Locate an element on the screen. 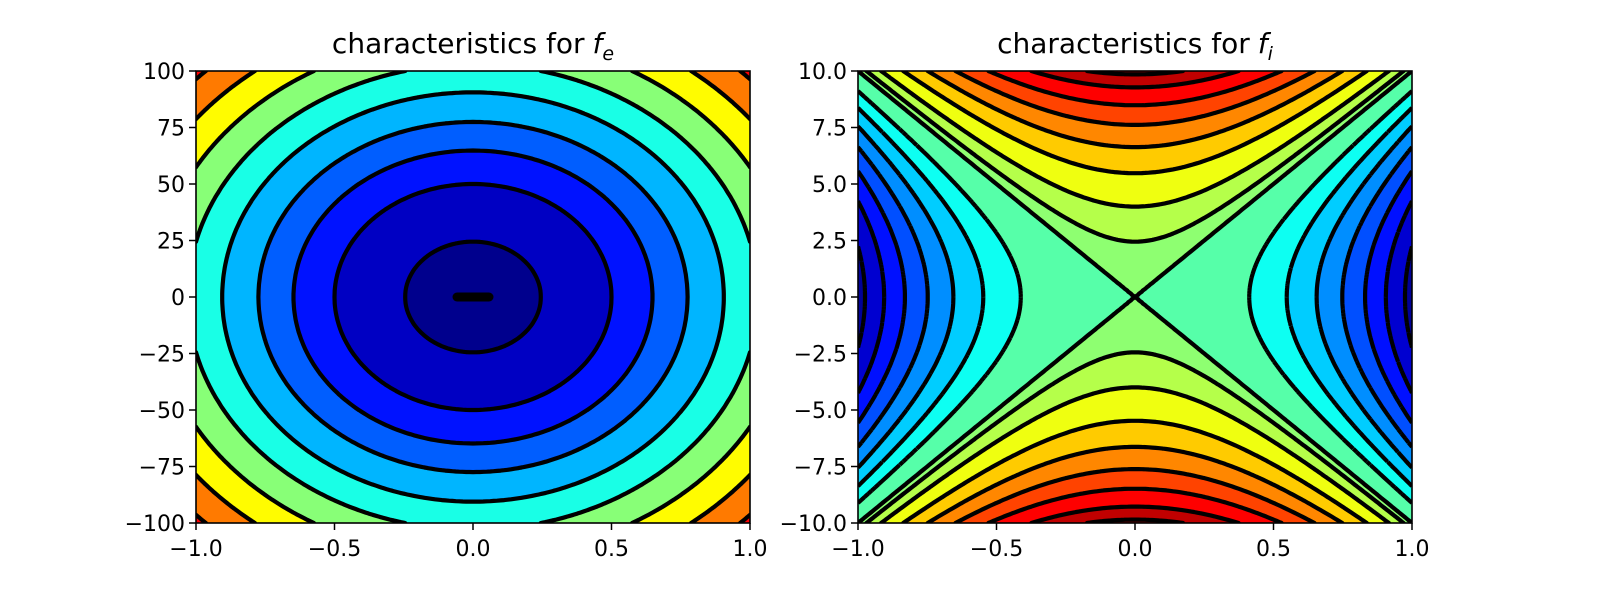 This screenshot has height=600, width=1600. right-y-tick-label: 7.5 is located at coordinates (829, 129).